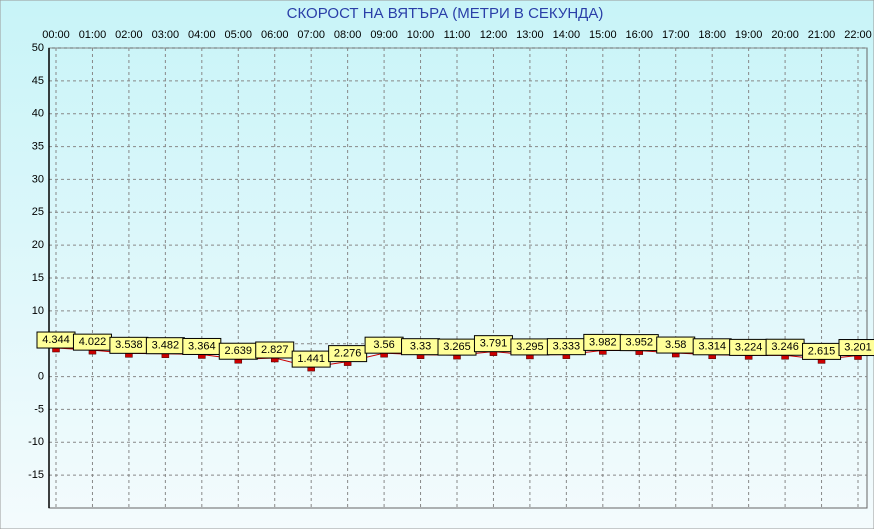 This screenshot has height=529, width=874. What do you see at coordinates (56, 340) in the screenshot?
I see `value-label: 4.344` at bounding box center [56, 340].